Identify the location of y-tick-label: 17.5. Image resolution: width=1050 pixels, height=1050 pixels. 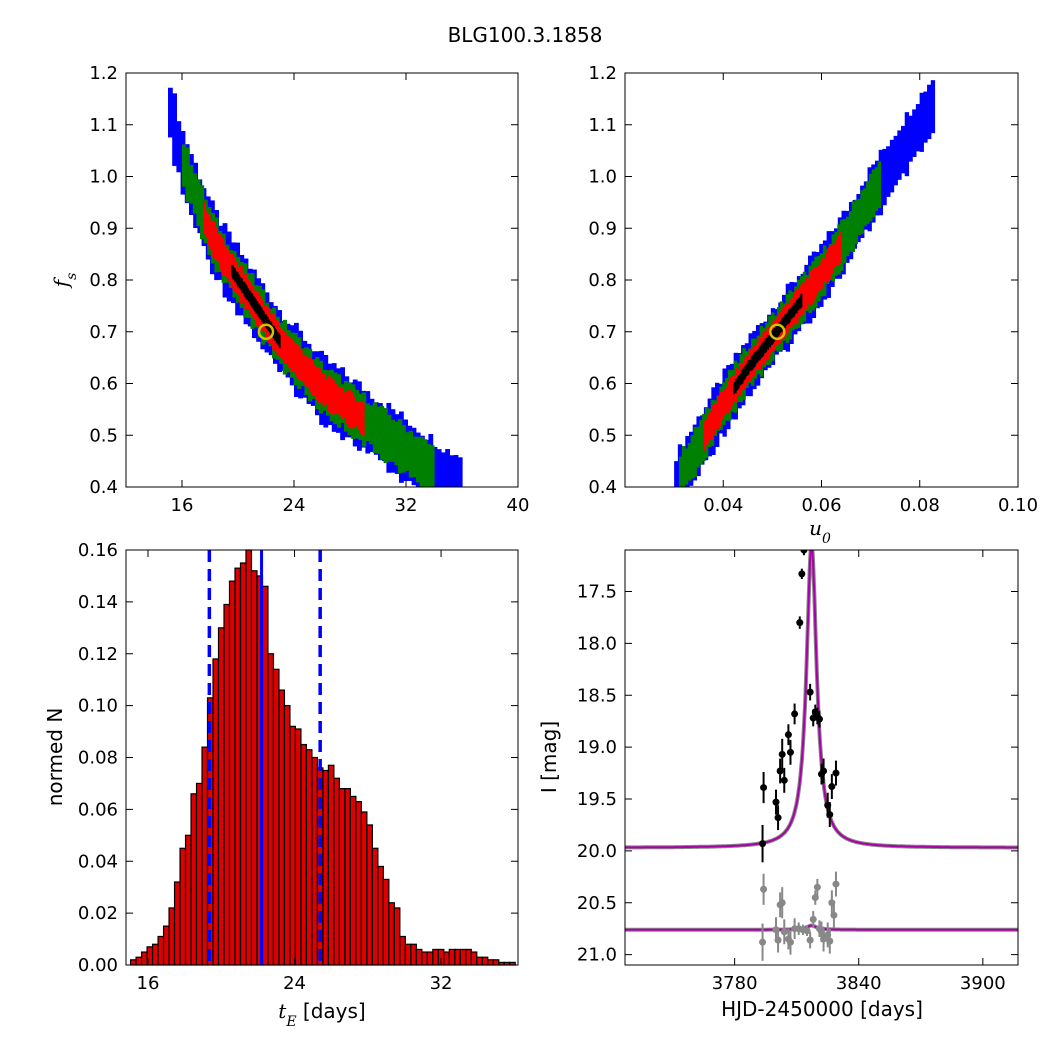
(597, 592).